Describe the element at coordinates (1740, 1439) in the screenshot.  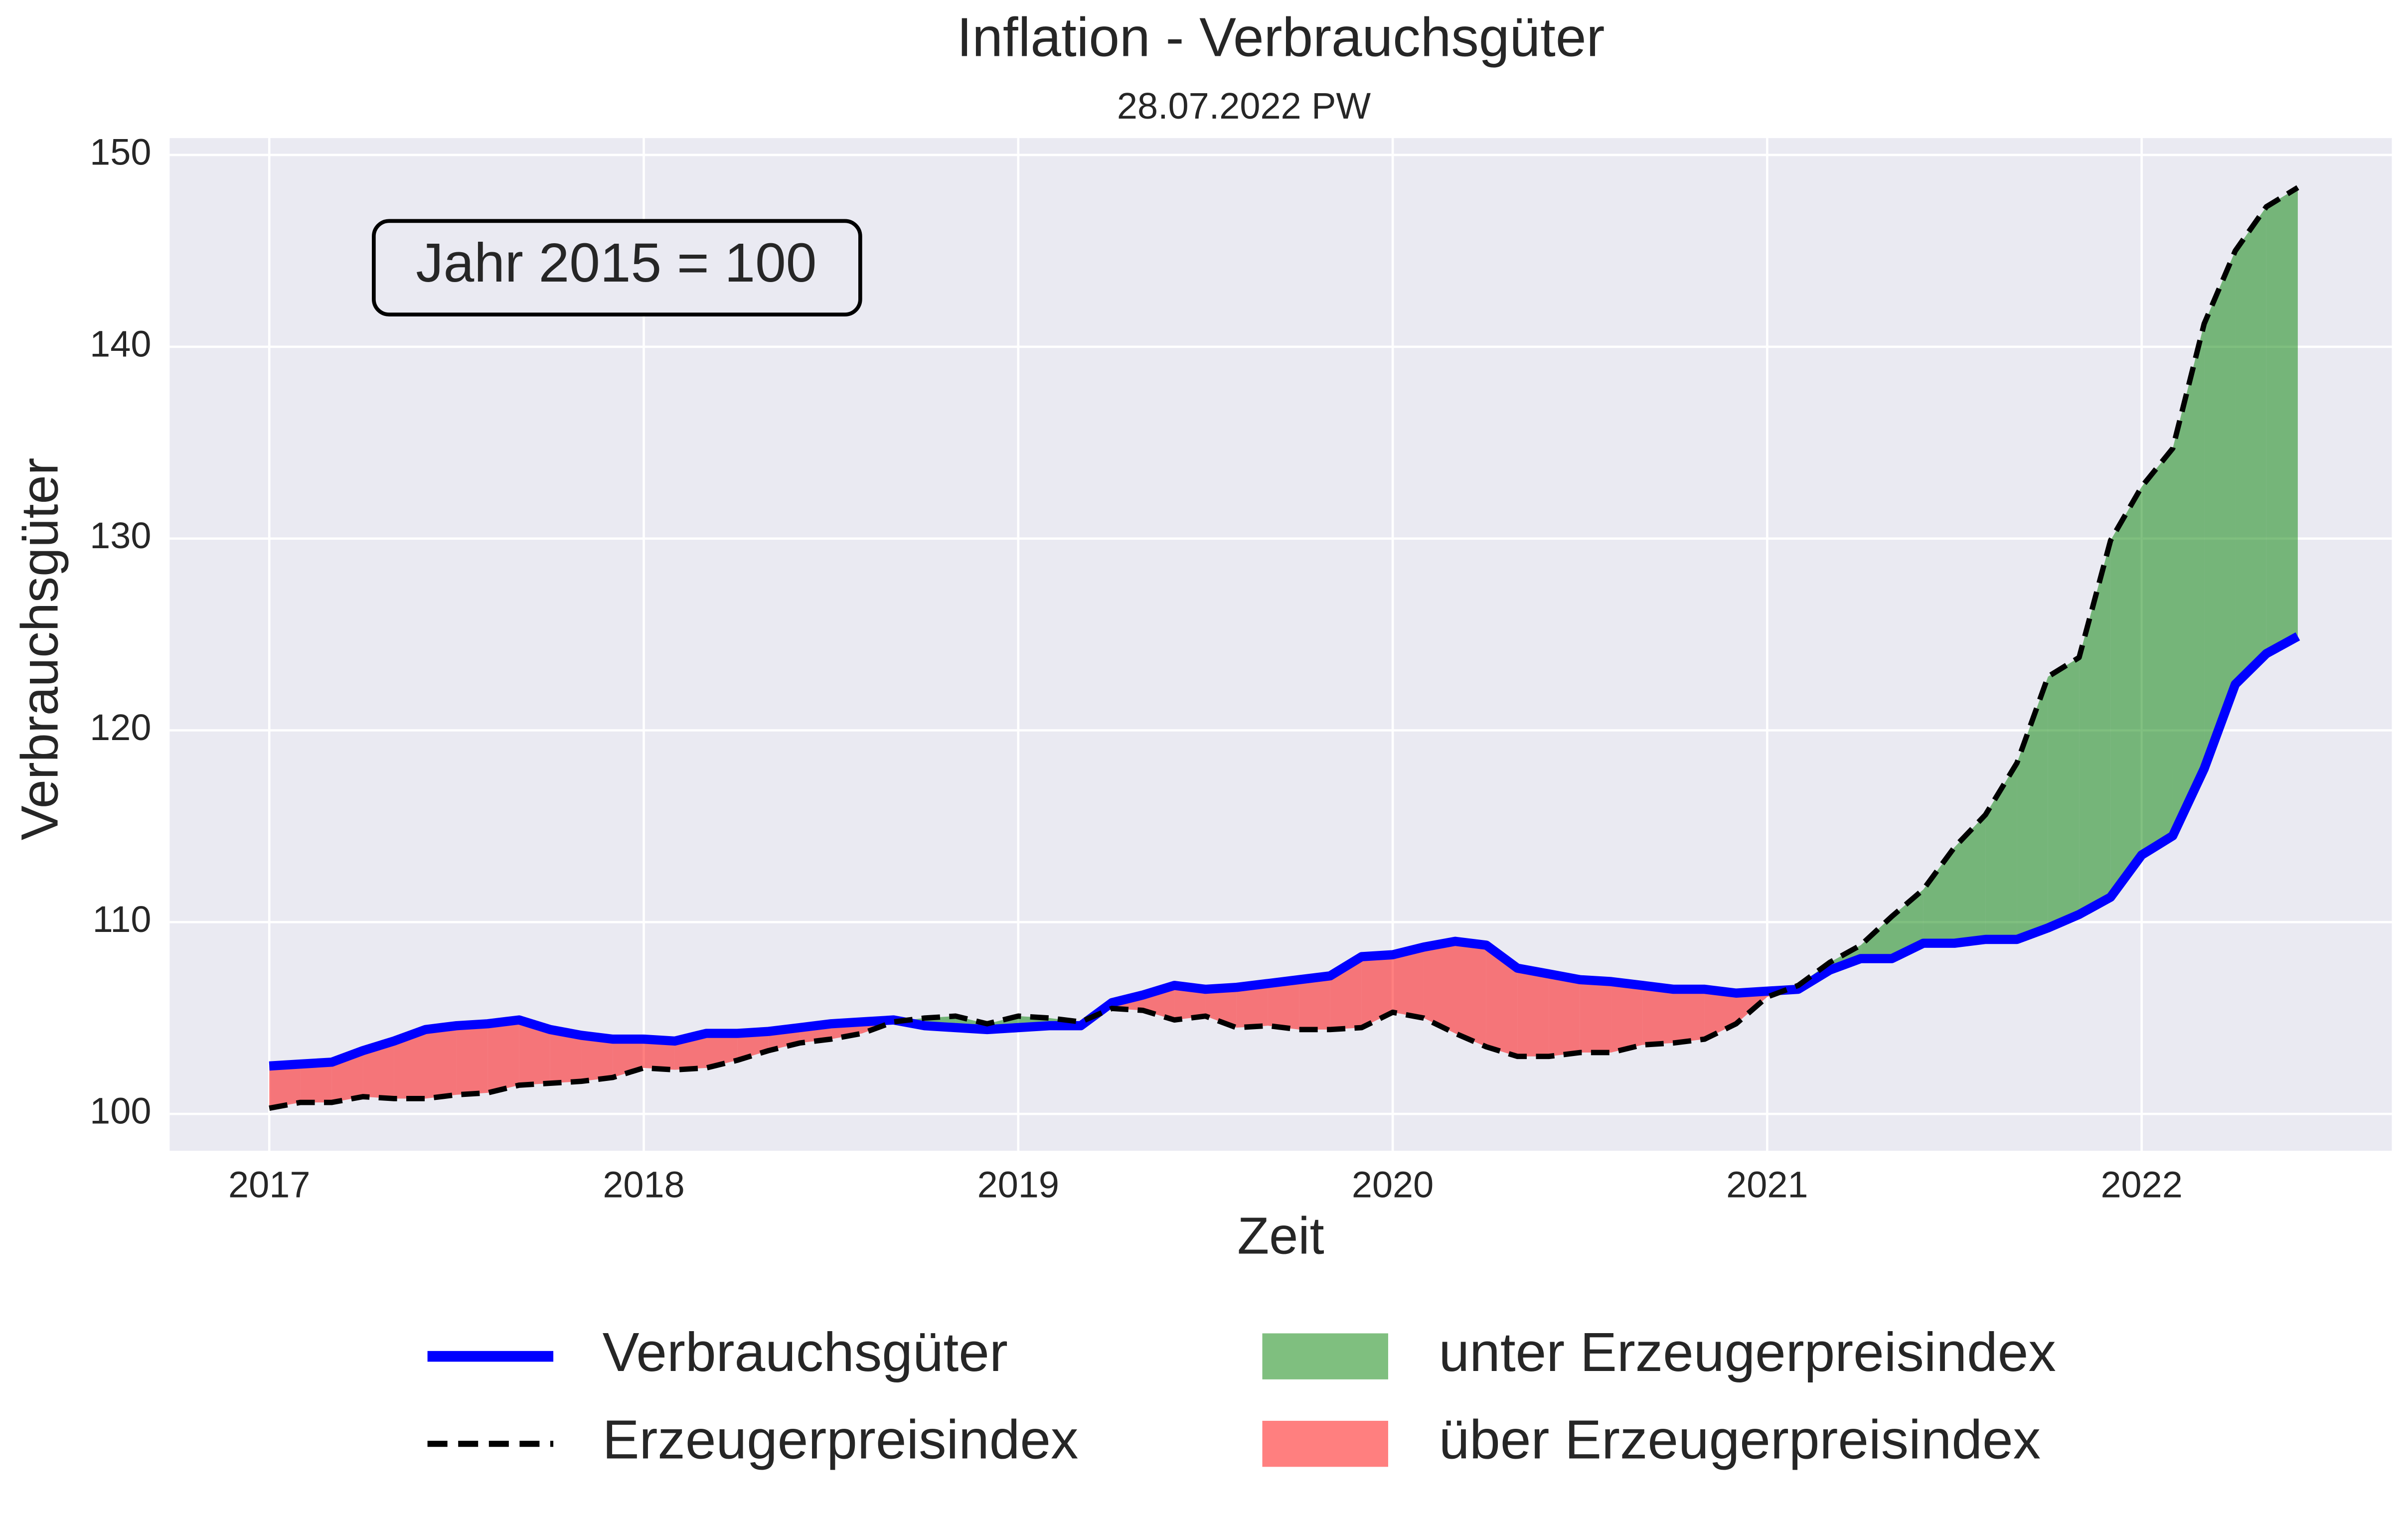
I see `legend-label: über Erzeugerpreisindex` at that location.